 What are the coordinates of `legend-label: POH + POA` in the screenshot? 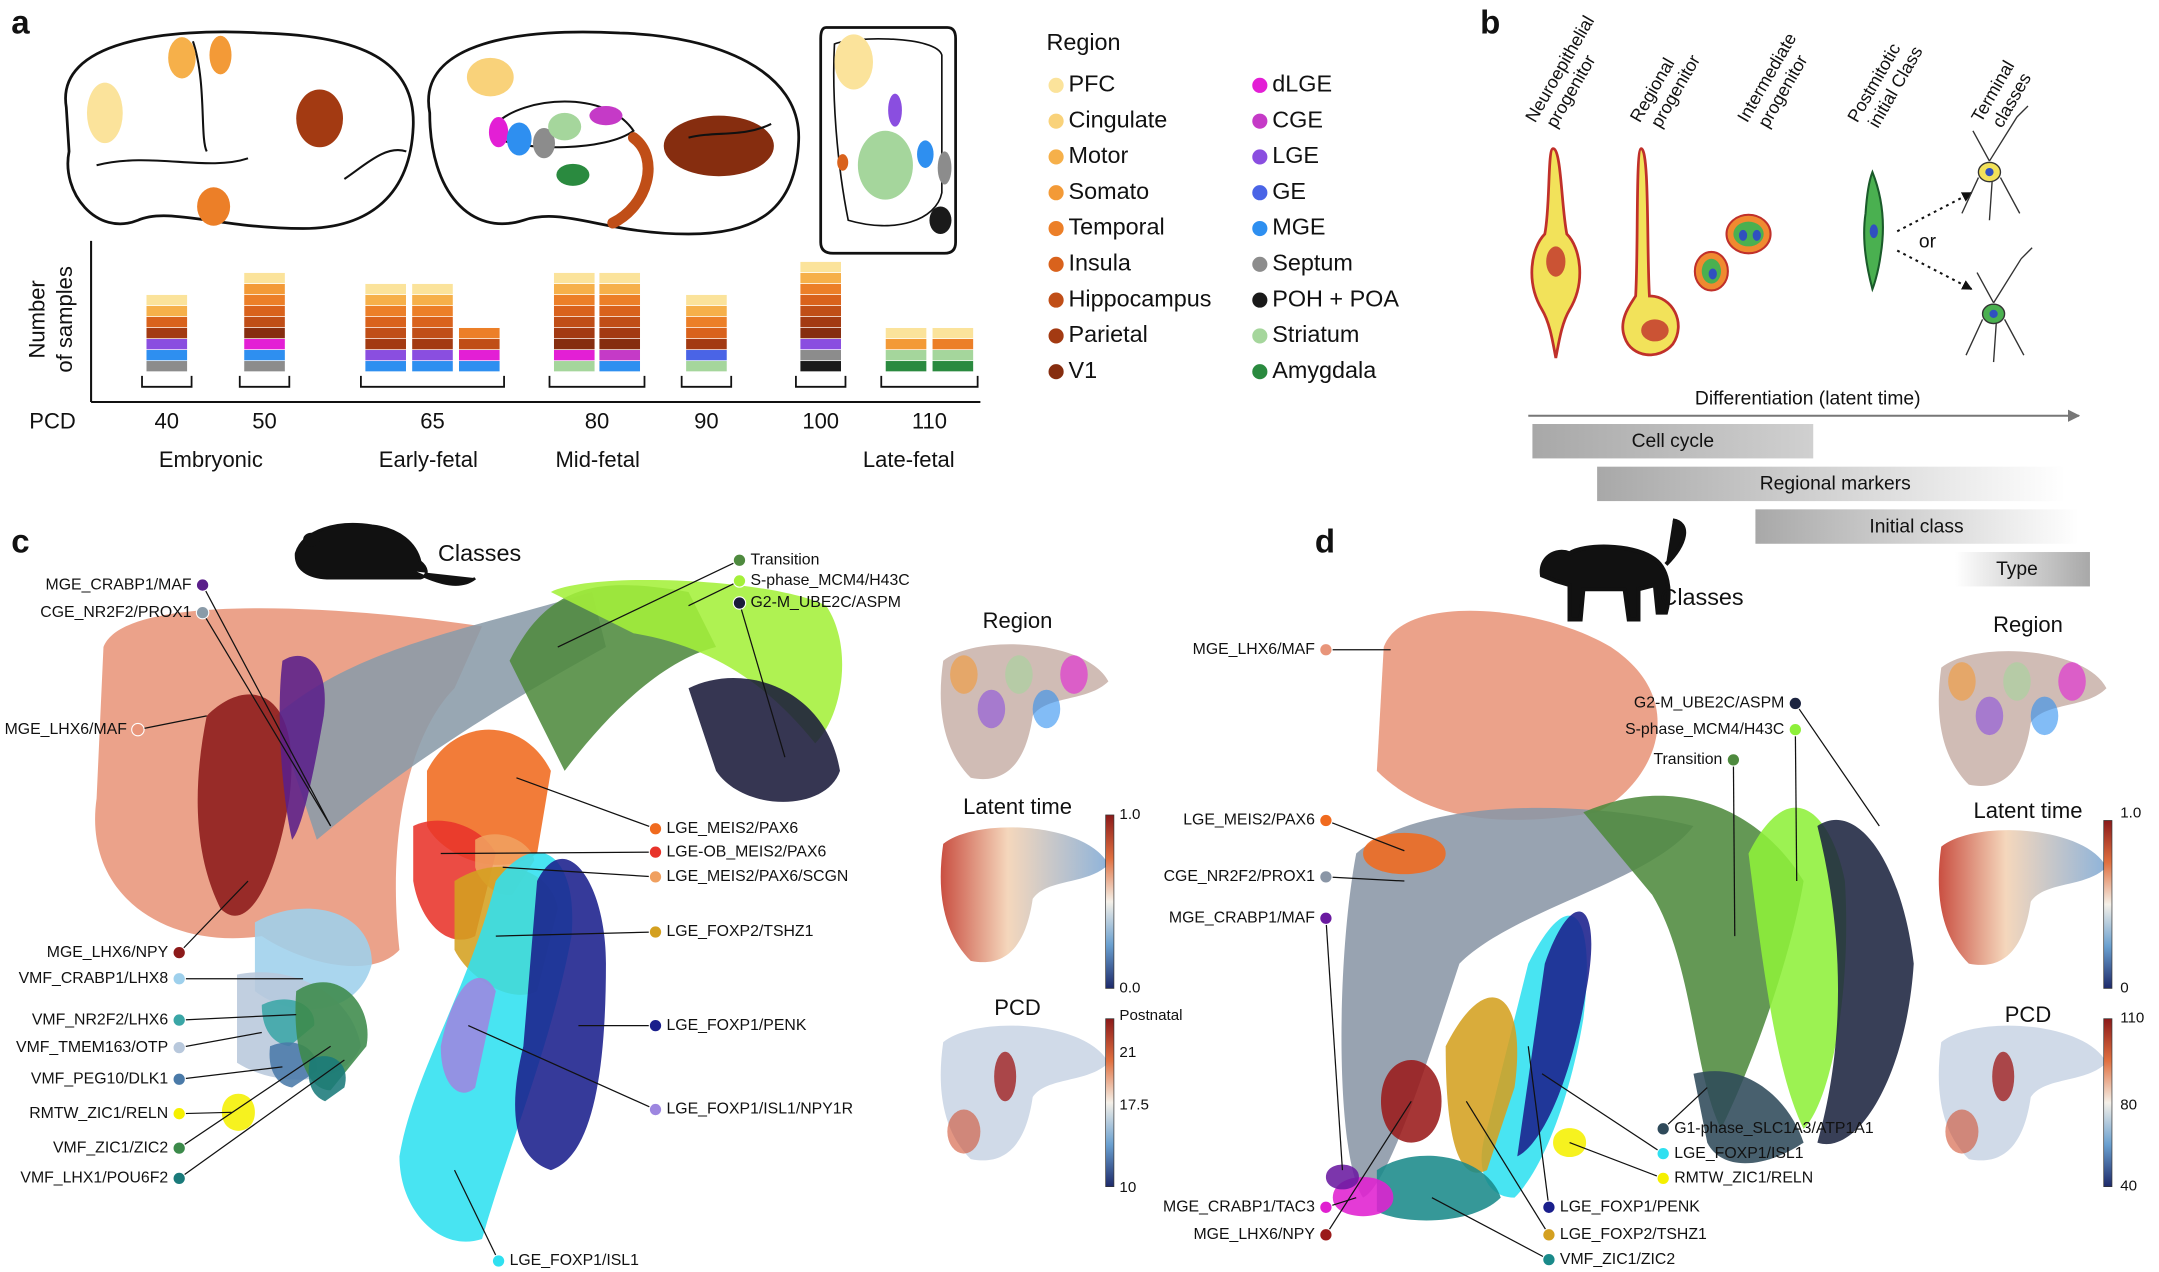 It's located at (1335, 298).